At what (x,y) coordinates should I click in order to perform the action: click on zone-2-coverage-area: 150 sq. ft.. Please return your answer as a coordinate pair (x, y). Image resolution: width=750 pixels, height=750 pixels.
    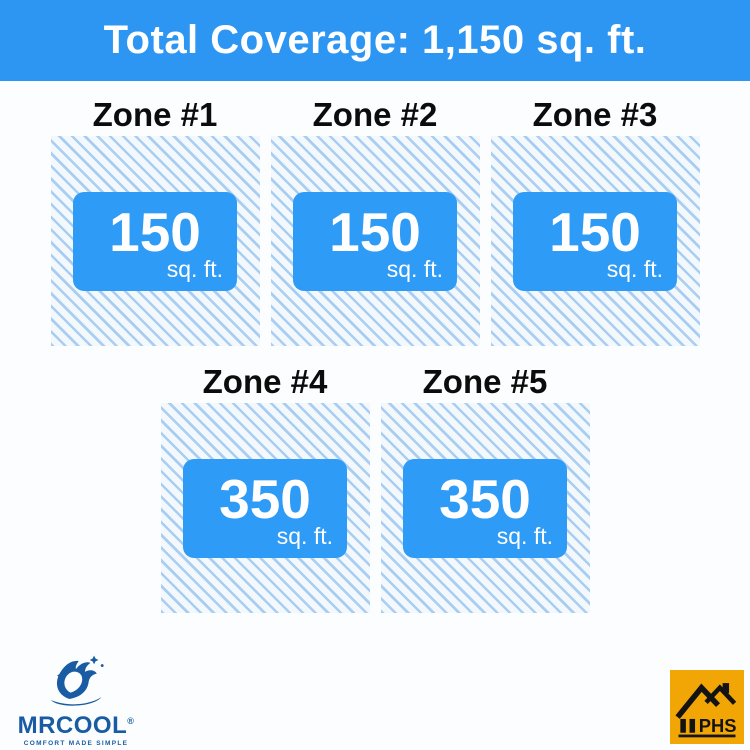
    Looking at the image, I should click on (375, 241).